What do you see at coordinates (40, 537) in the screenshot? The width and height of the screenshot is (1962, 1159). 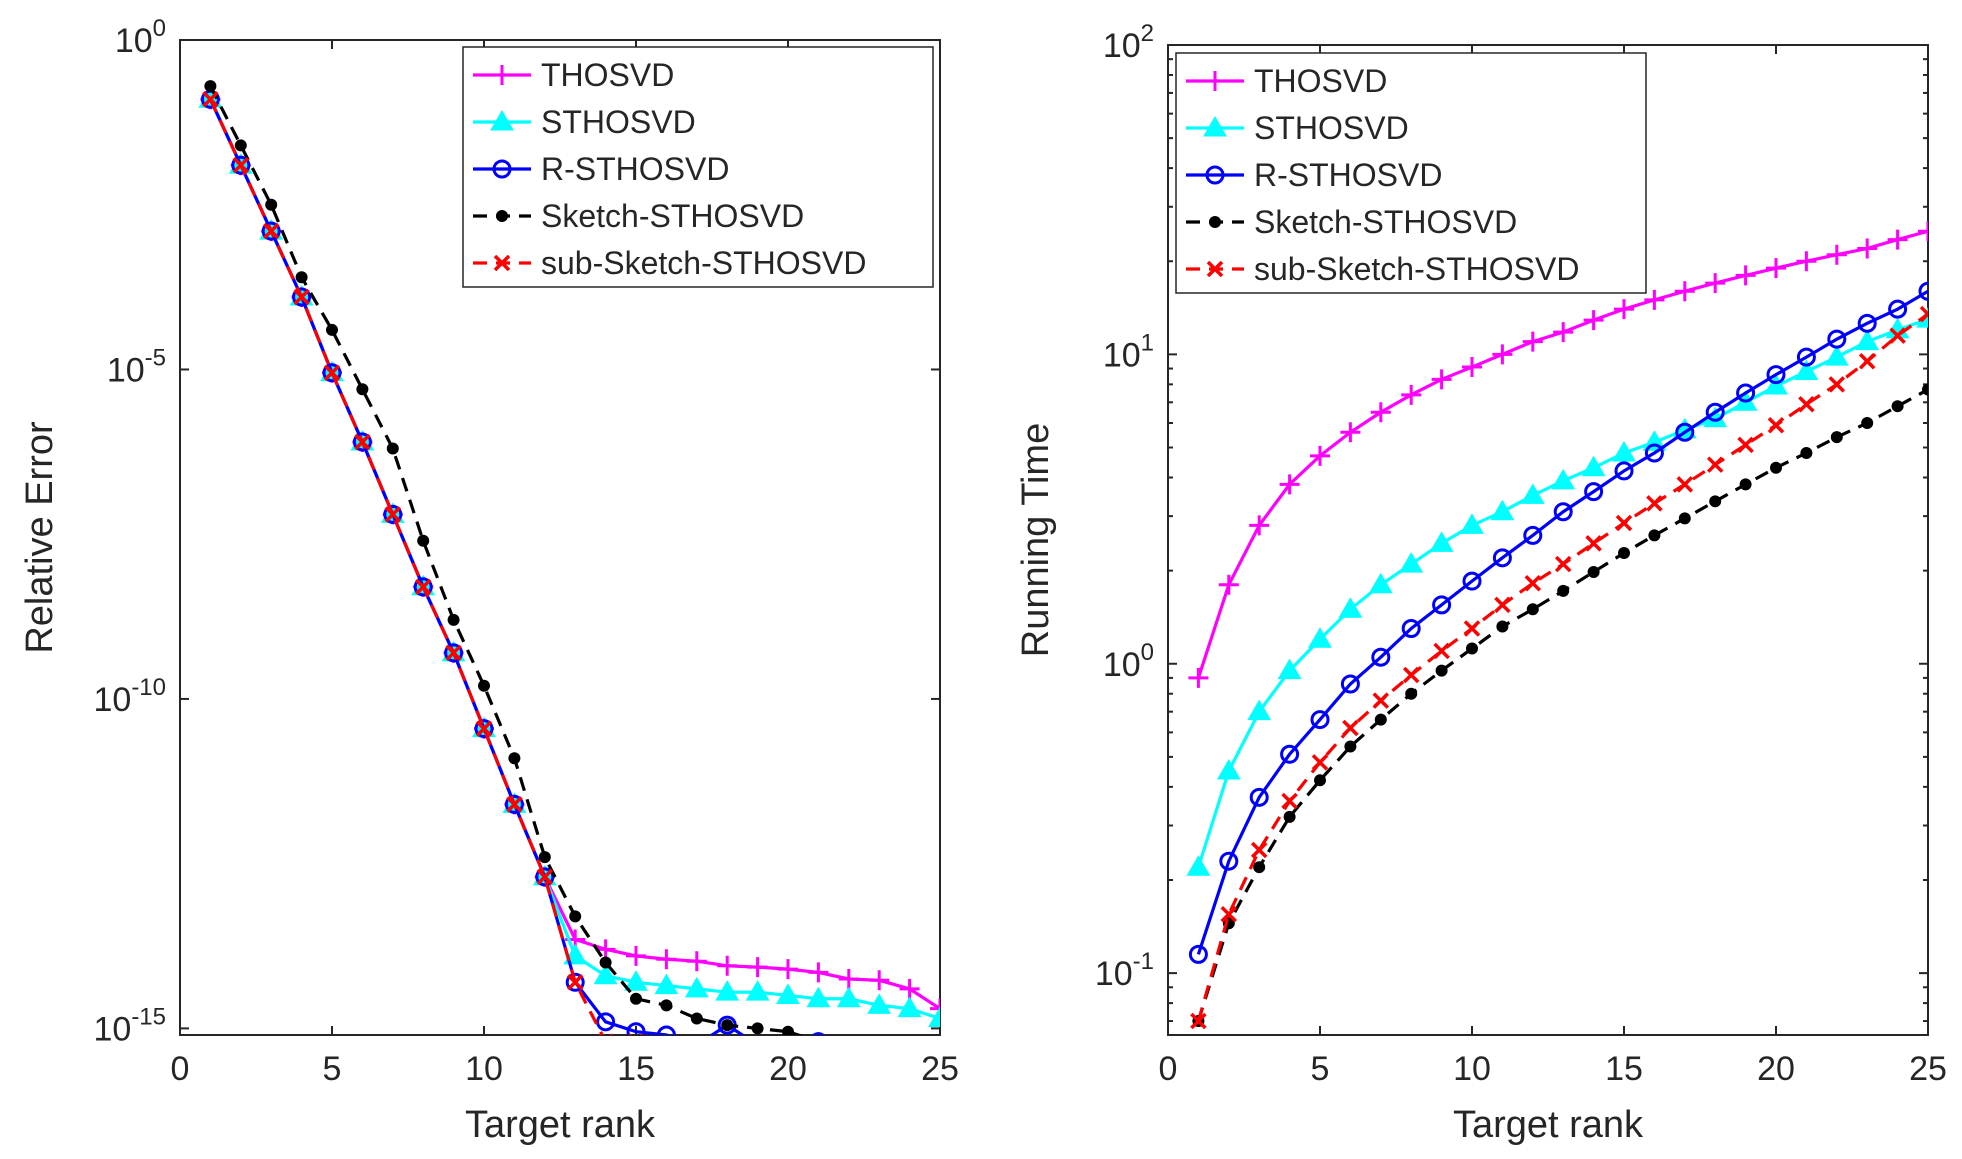 I see `y-axis-label: Relative Error` at bounding box center [40, 537].